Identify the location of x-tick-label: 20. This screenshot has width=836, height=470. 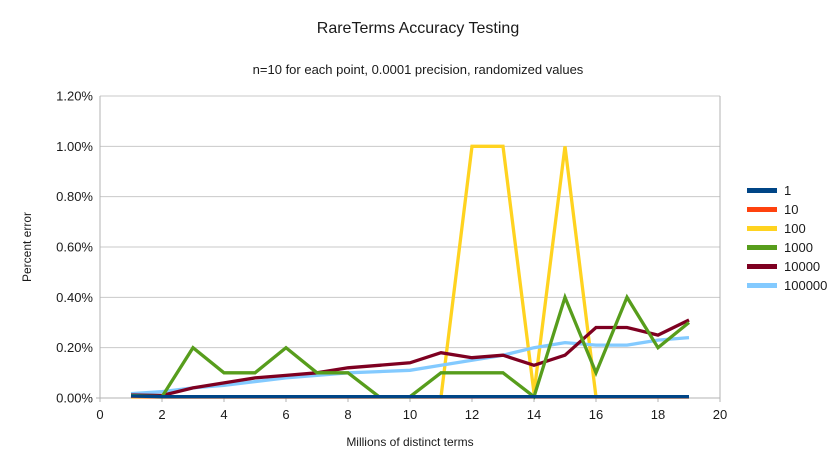
(720, 414).